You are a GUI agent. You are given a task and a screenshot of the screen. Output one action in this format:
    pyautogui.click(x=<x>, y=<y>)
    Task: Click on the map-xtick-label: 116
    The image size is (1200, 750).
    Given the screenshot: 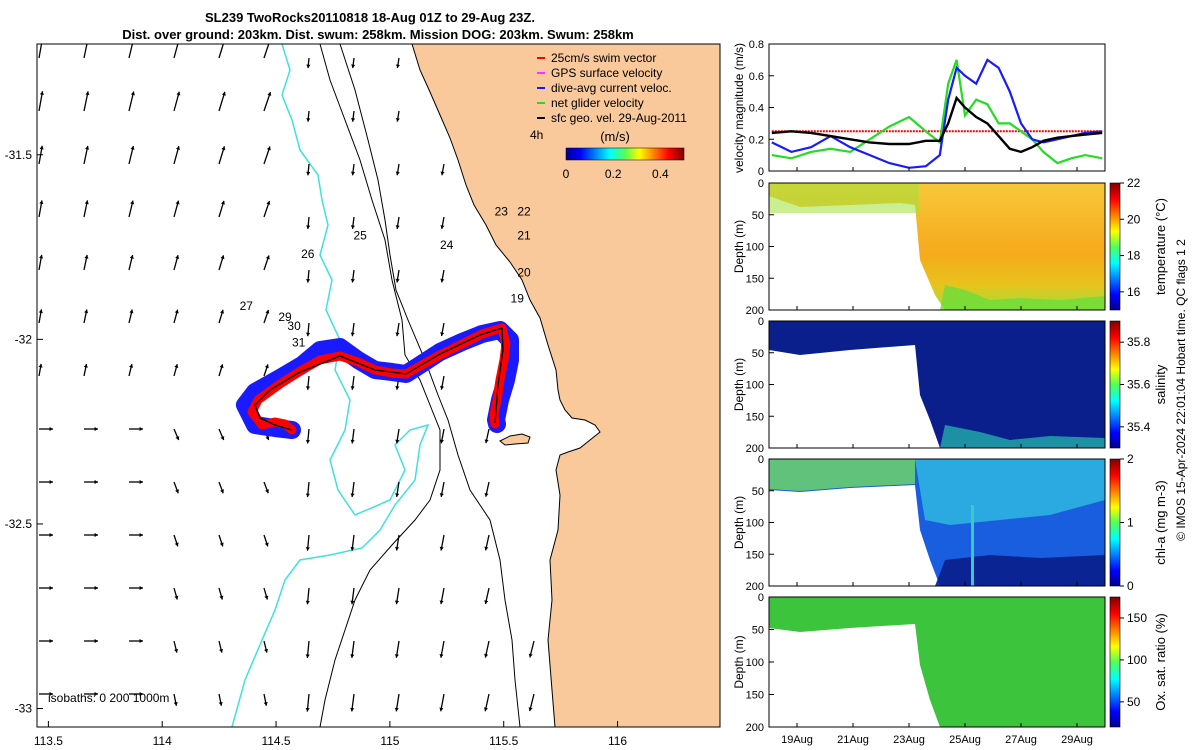 What is the action you would take?
    pyautogui.click(x=617, y=741)
    